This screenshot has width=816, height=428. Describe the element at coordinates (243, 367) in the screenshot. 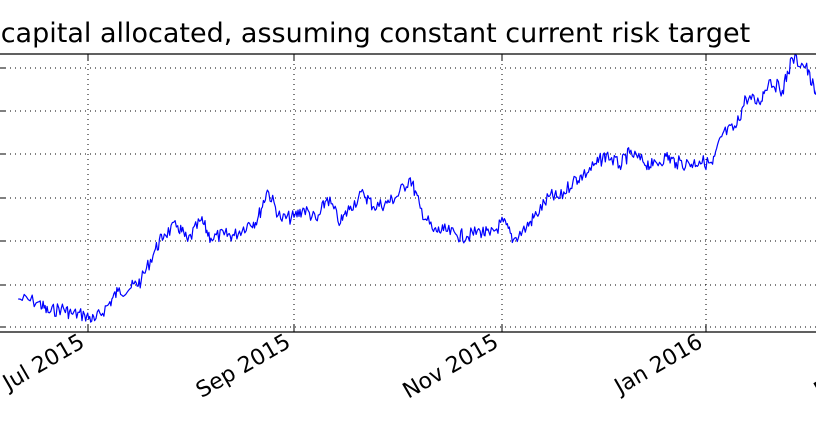

I see `x-tick-label-1: Sep 2015` at that location.